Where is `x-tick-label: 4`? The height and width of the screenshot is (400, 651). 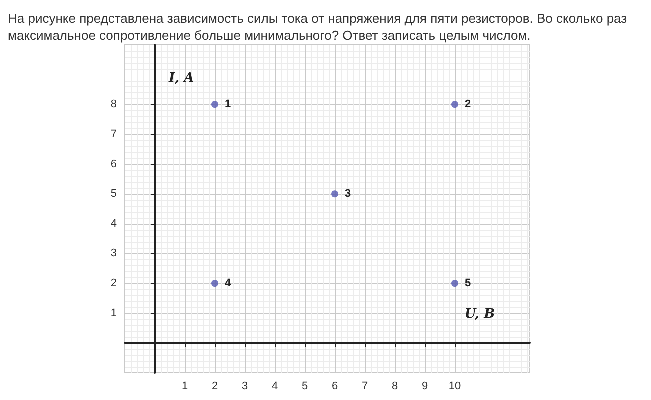
x-tick-label: 4 is located at coordinates (275, 386).